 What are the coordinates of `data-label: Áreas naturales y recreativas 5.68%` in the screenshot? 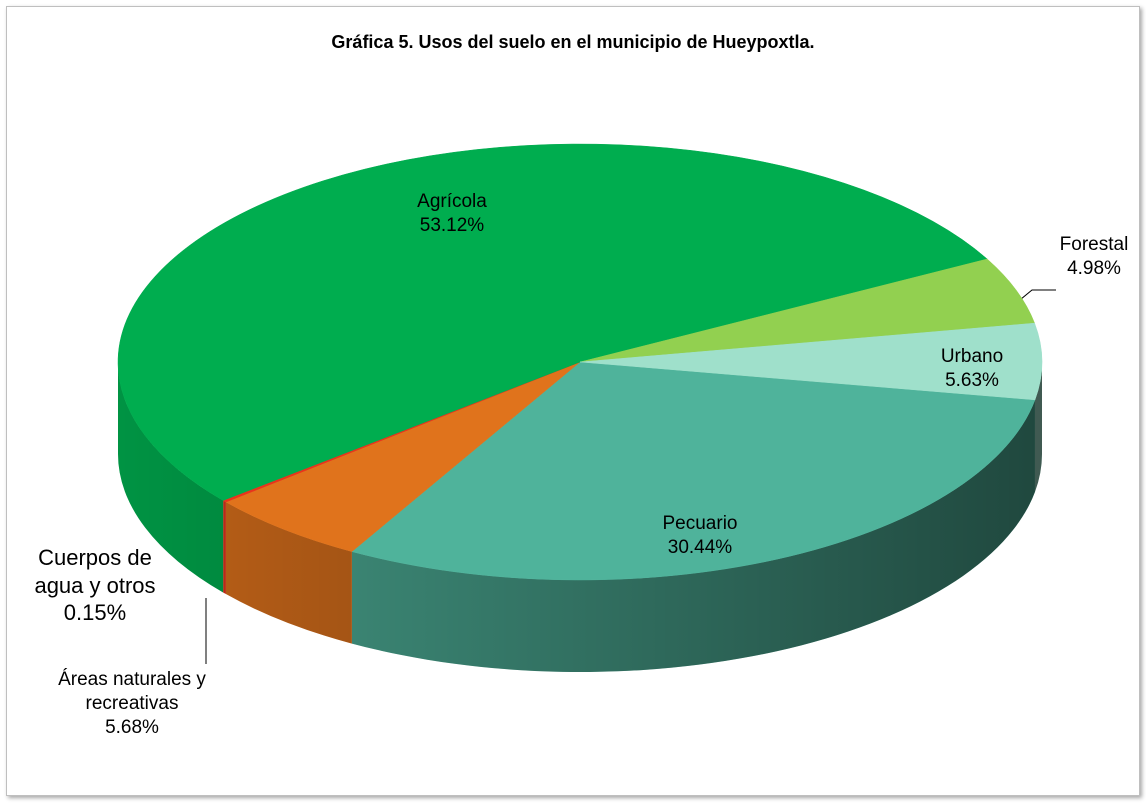 It's located at (132, 703).